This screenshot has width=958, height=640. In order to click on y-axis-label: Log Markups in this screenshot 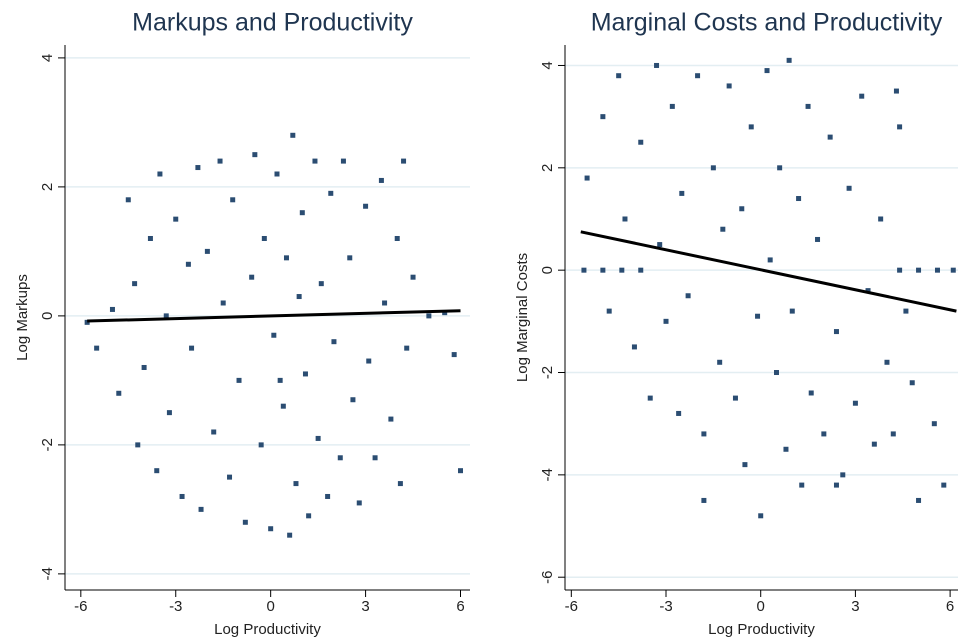, I will do `click(22, 317)`.